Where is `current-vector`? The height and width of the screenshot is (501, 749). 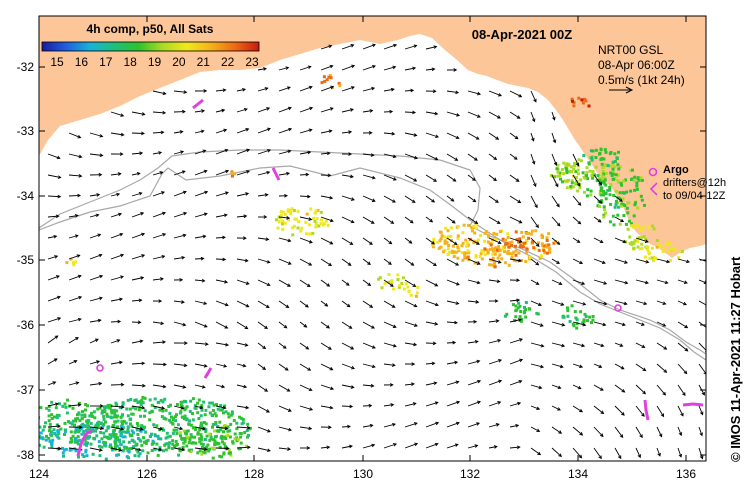 current-vector is located at coordinates (138, 133).